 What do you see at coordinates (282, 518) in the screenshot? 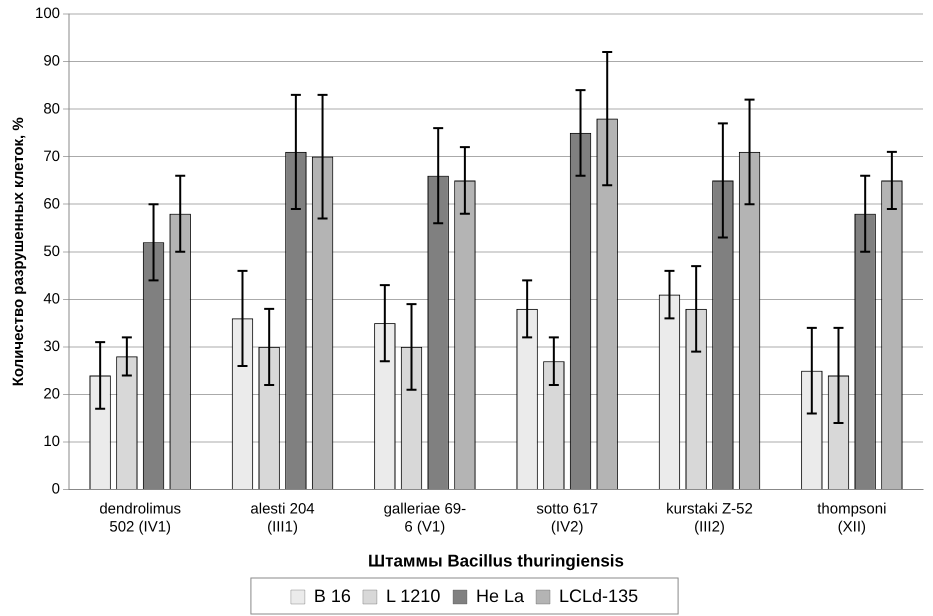
I see `x-tick-label: alesti 204 (III1)` at bounding box center [282, 518].